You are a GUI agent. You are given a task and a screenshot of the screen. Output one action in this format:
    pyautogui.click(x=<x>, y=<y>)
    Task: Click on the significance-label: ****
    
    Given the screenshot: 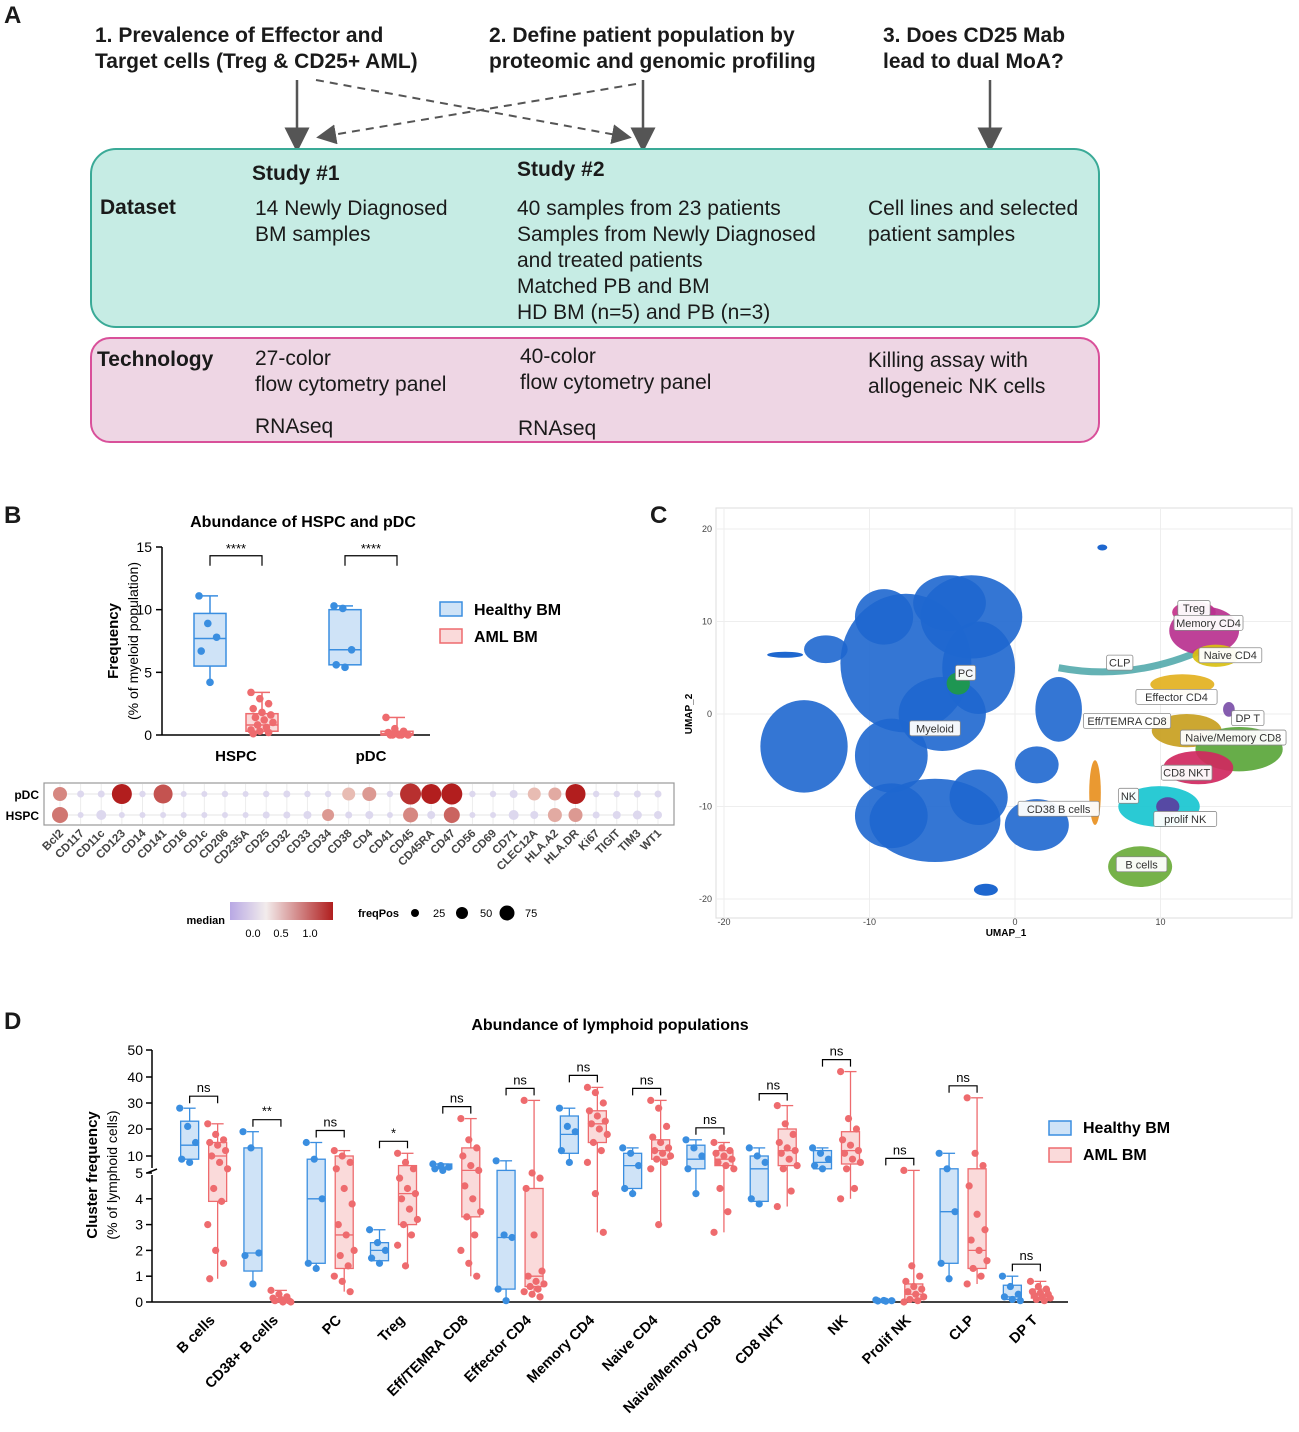 What is the action you would take?
    pyautogui.click(x=371, y=548)
    